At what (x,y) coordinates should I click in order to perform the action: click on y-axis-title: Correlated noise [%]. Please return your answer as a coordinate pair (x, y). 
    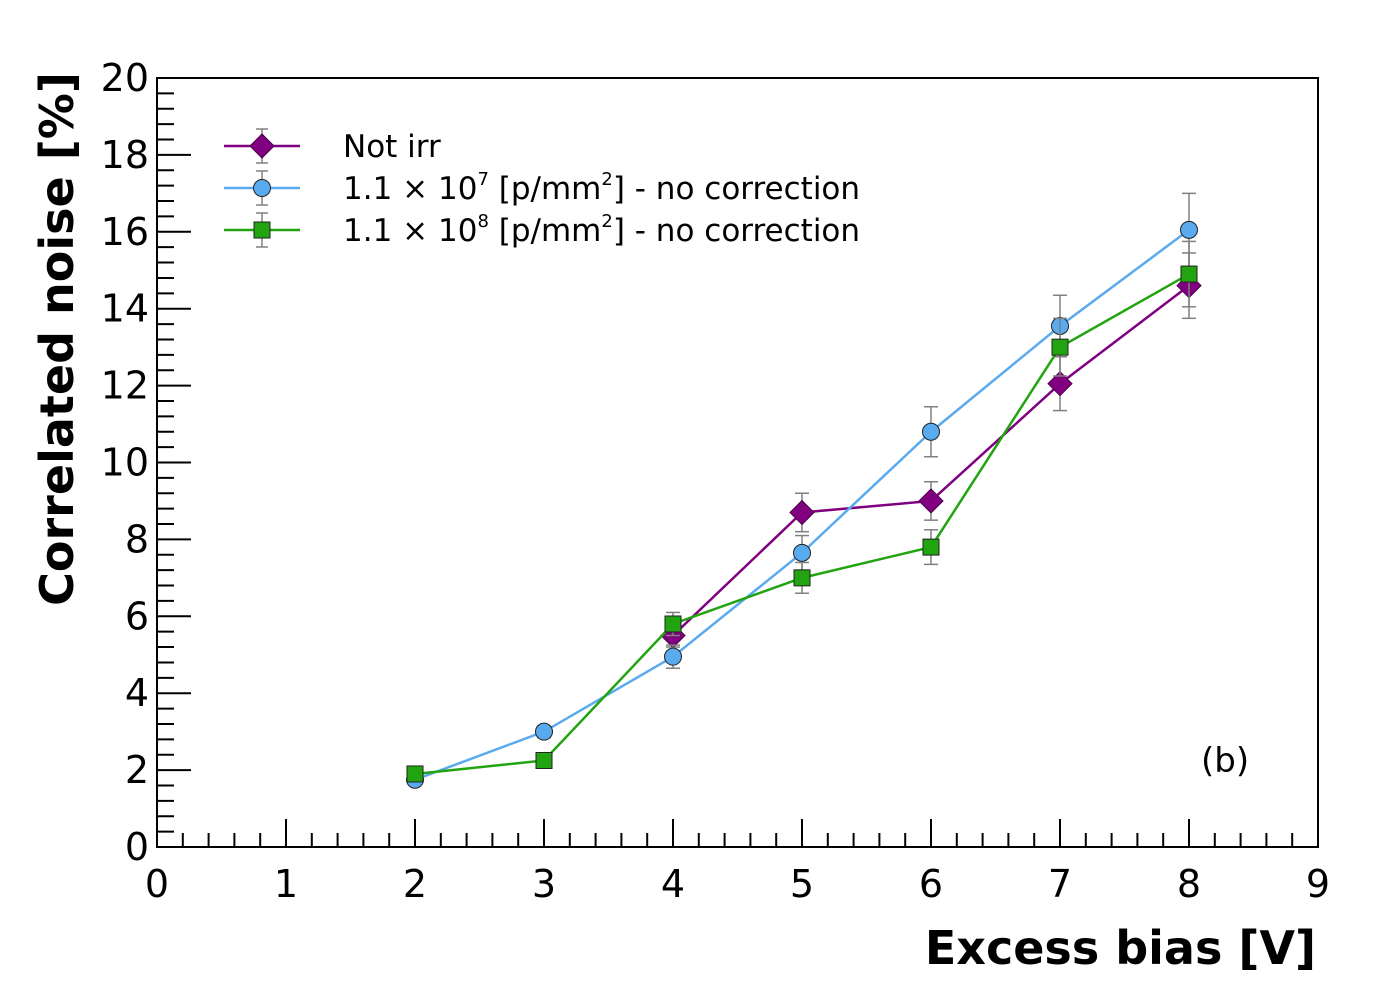
    Looking at the image, I should click on (57, 339).